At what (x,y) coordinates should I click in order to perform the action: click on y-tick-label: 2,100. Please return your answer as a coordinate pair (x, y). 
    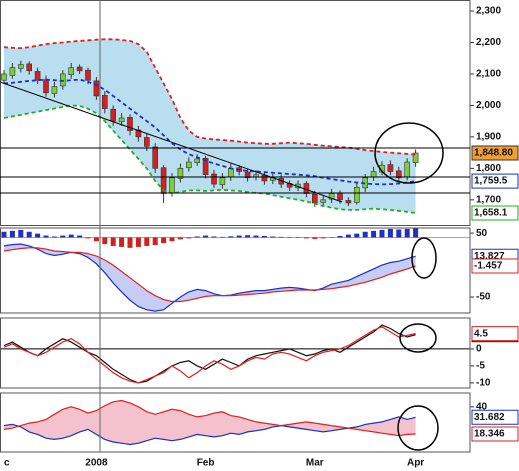
    Looking at the image, I should click on (488, 74).